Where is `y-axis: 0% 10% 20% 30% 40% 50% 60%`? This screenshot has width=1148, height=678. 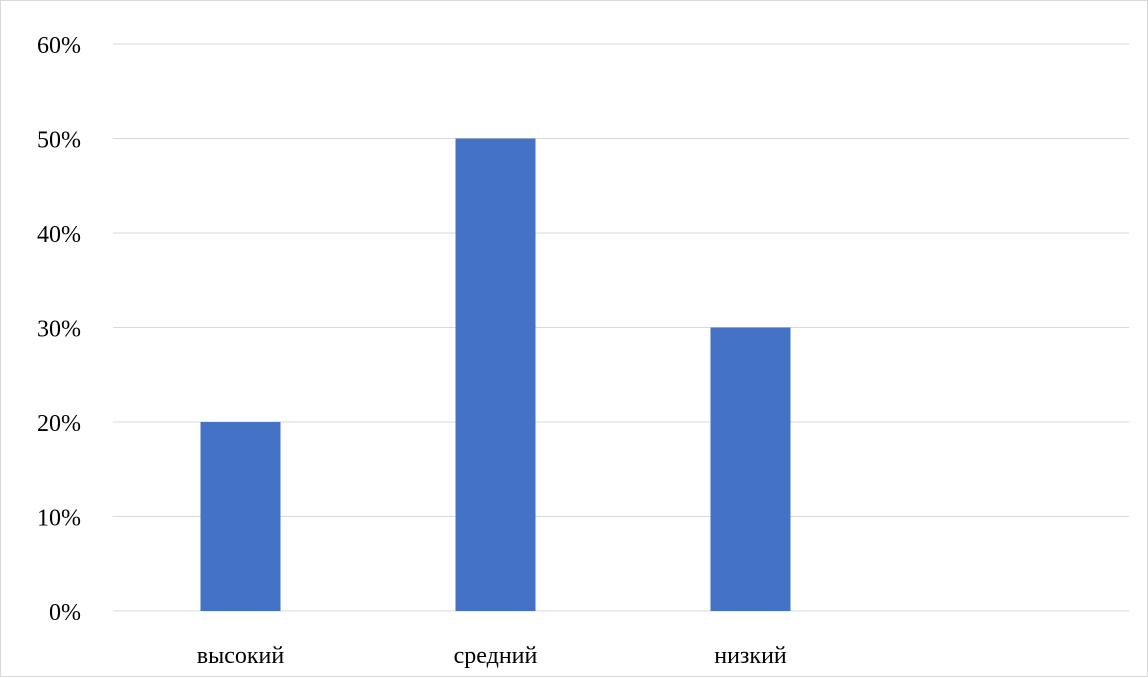
y-axis: 0% 10% 20% 30% 40% 50% 60% is located at coordinates (59, 329).